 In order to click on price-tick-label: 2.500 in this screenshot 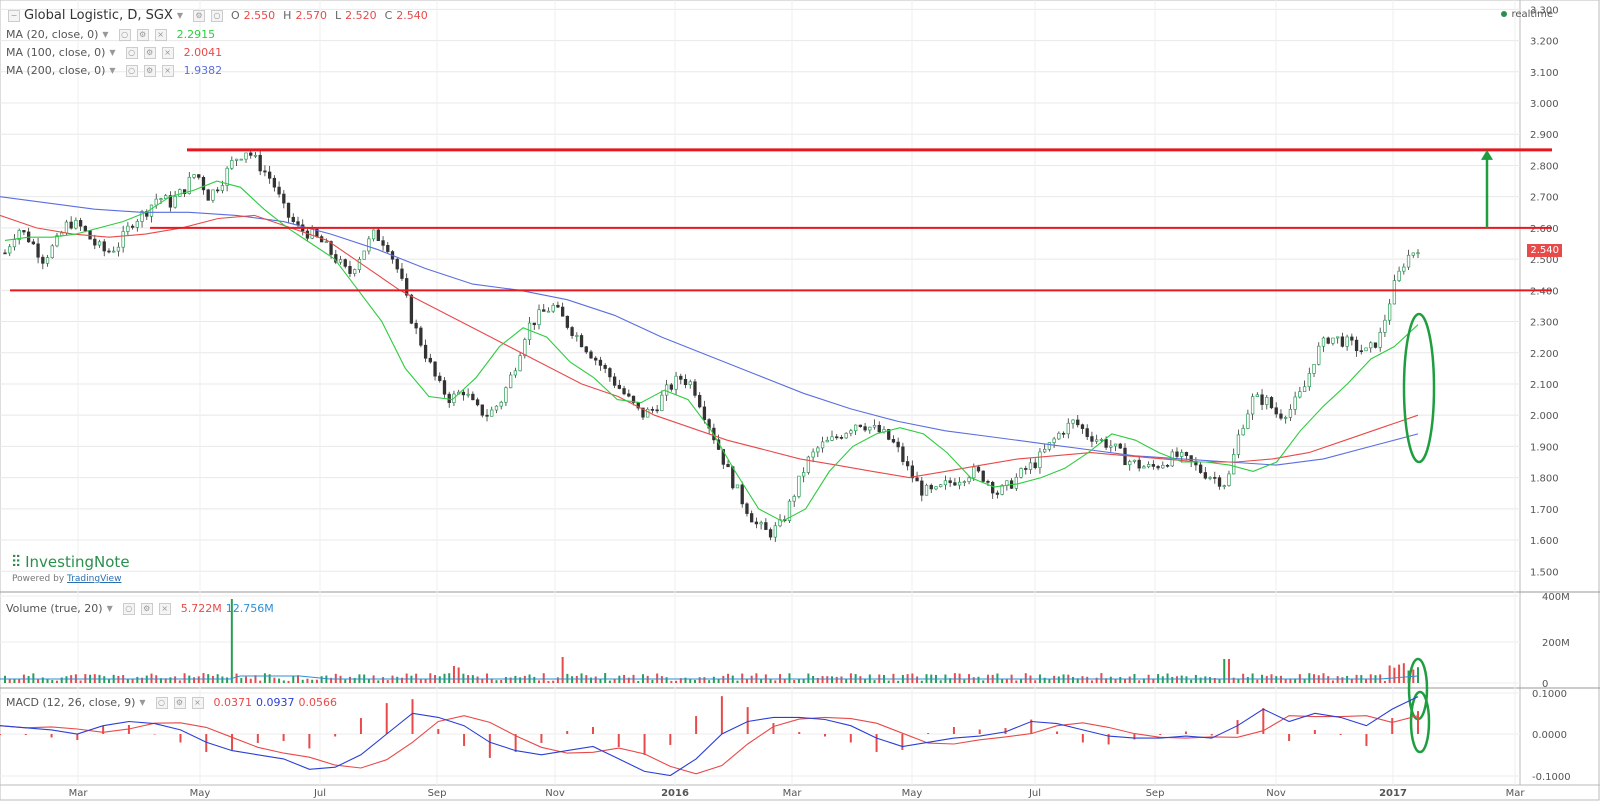, I will do `click(1544, 260)`.